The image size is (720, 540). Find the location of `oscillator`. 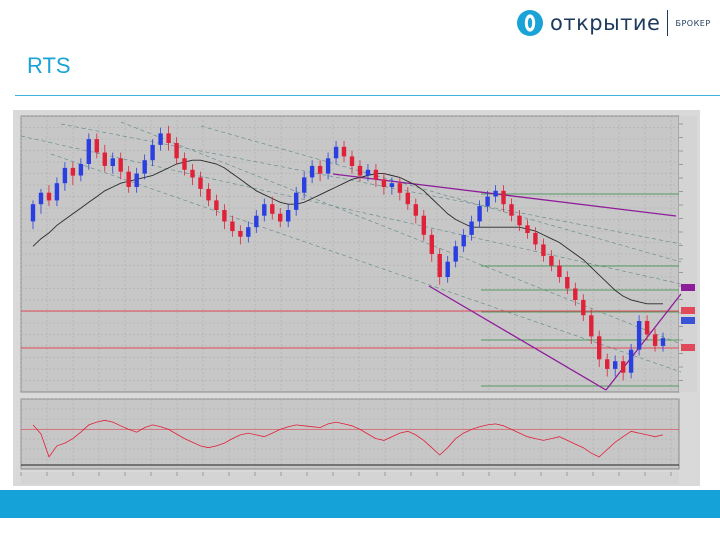

oscillator is located at coordinates (350, 442).